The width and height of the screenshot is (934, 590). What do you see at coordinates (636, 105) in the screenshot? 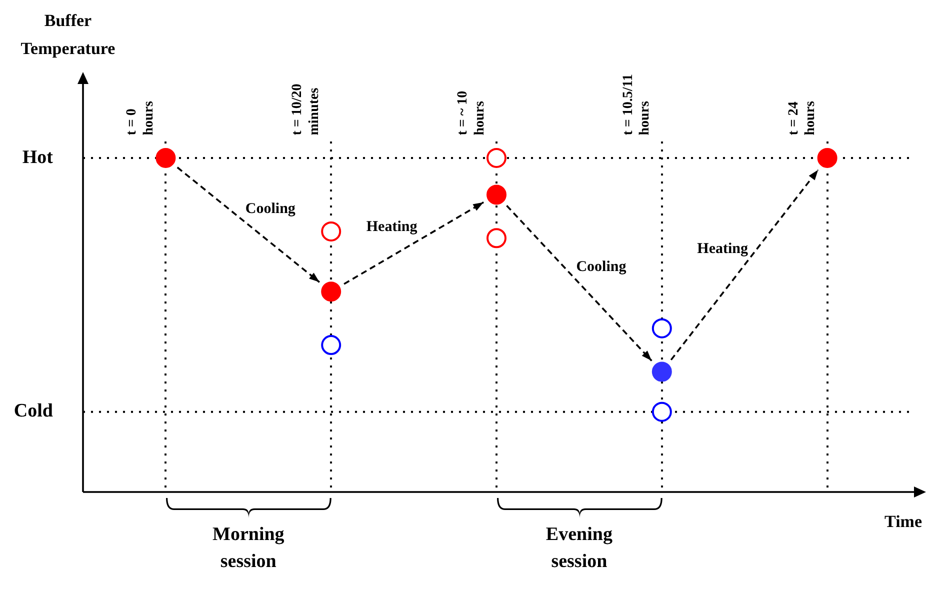
I see `x-tick-label: t = 10.5/11 hours` at bounding box center [636, 105].